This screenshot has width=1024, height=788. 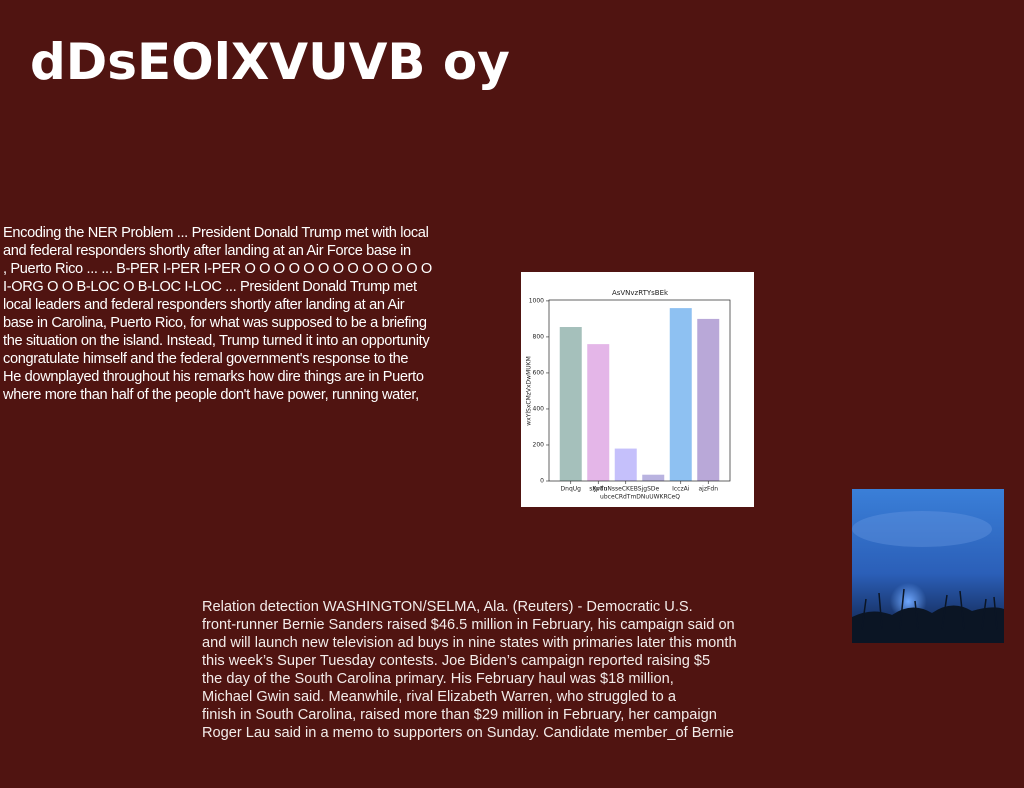 I want to click on y-tick-label: 0, so click(x=542, y=481).